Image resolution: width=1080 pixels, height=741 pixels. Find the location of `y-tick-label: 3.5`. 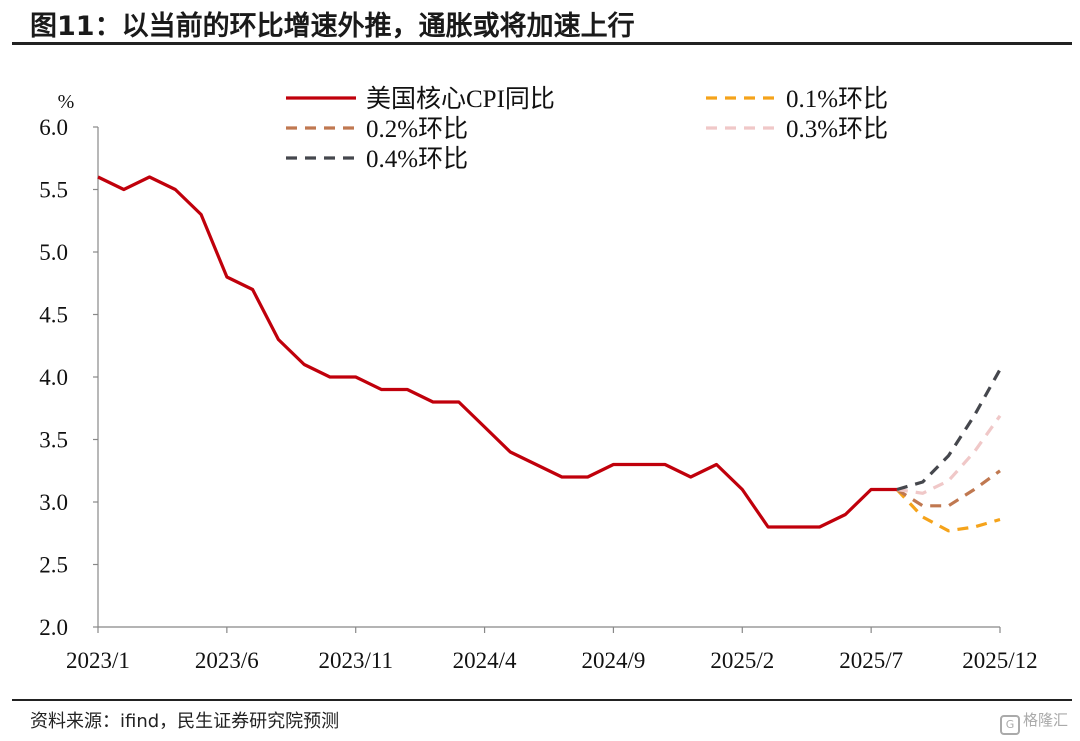

y-tick-label: 3.5 is located at coordinates (53, 440).